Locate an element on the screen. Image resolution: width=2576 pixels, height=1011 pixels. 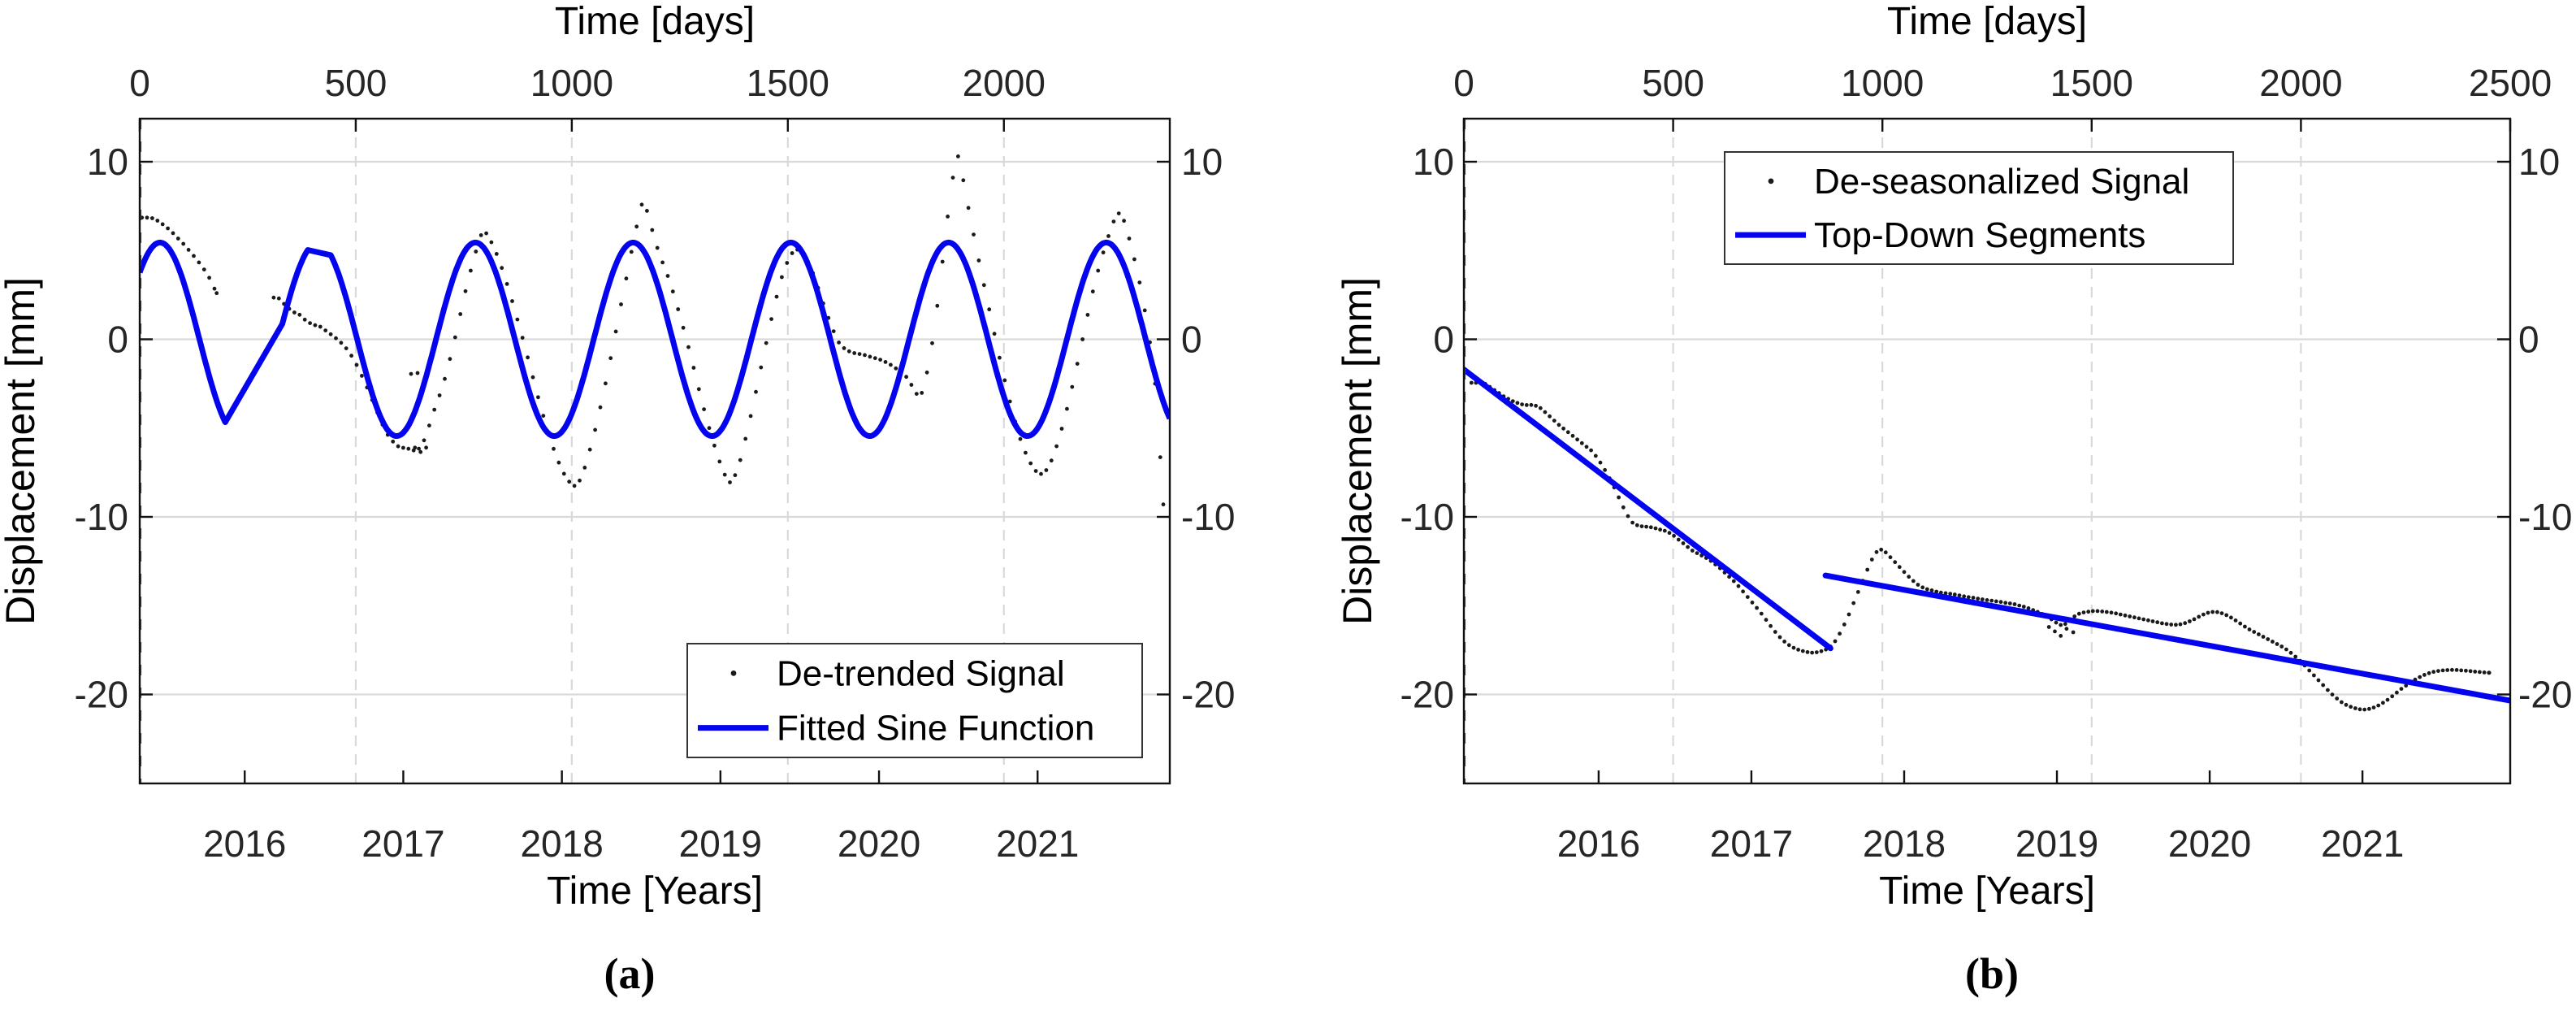
top-tick-label: 2000 is located at coordinates (1004, 83).